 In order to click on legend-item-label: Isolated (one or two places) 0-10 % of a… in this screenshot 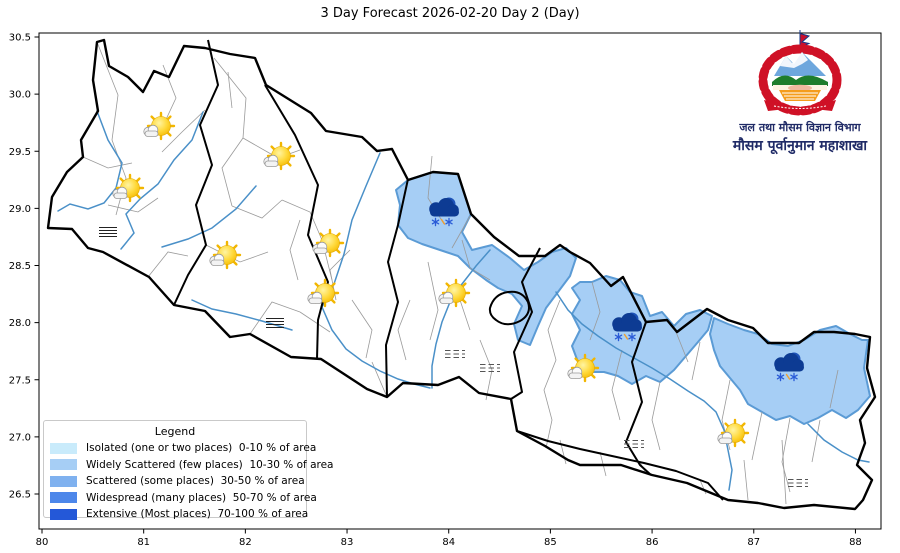, I will do `click(201, 448)`.